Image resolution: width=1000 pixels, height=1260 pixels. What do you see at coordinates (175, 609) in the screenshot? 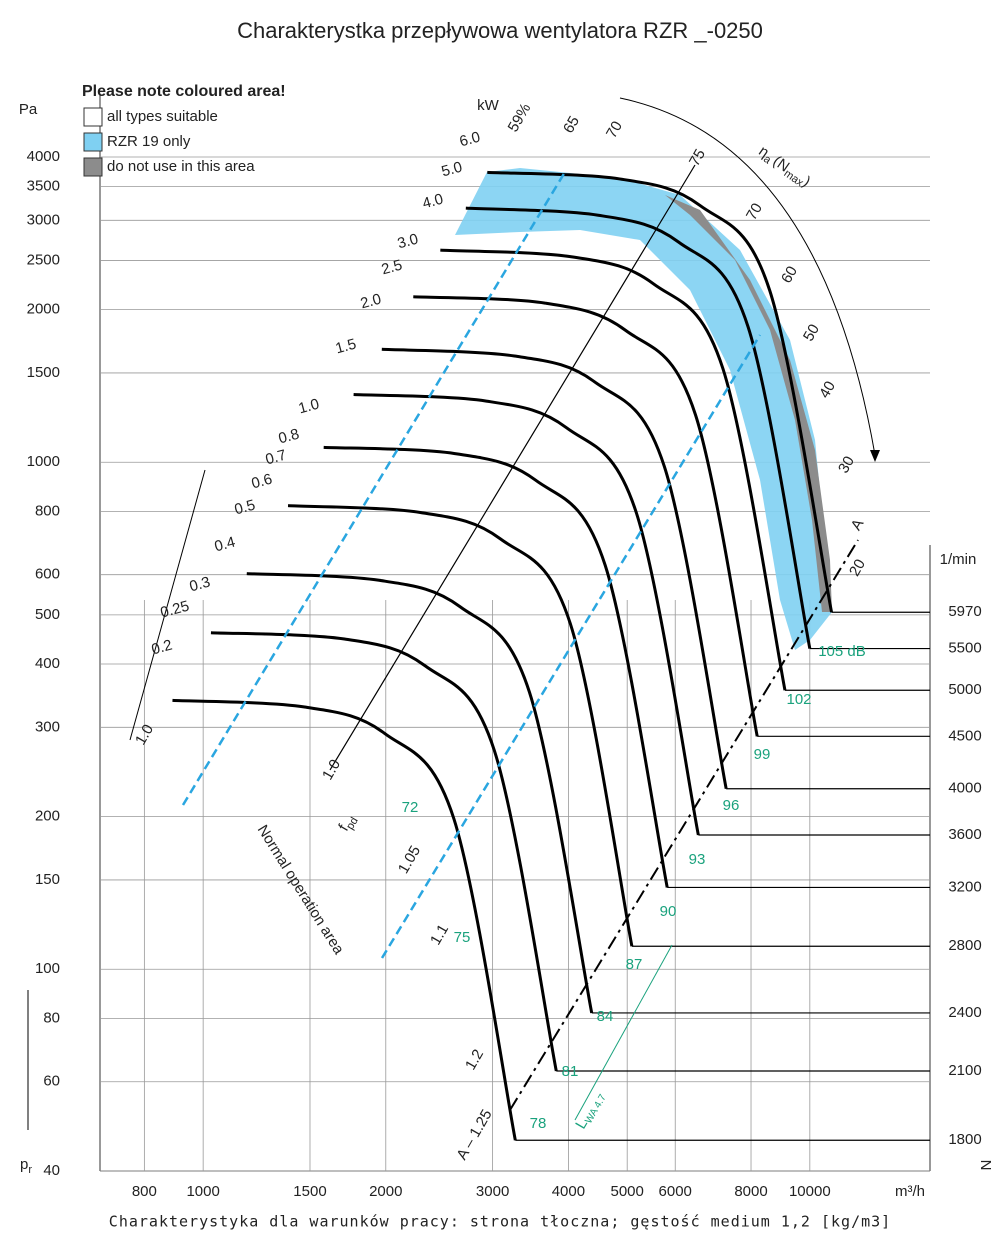
I see `power-label: 0.25` at bounding box center [175, 609].